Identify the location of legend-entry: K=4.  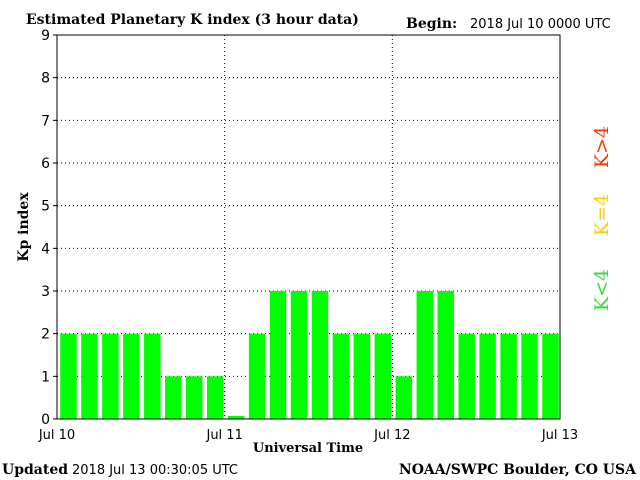
(602, 215).